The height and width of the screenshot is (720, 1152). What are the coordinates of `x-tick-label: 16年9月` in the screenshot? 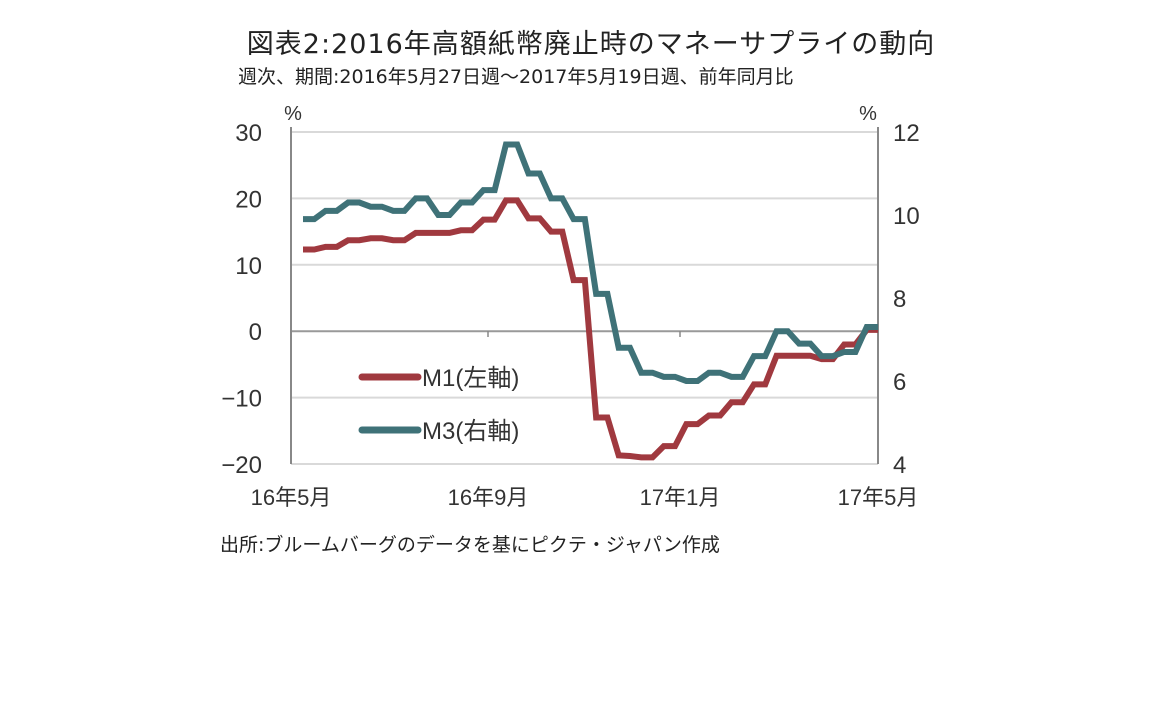 It's located at (488, 497).